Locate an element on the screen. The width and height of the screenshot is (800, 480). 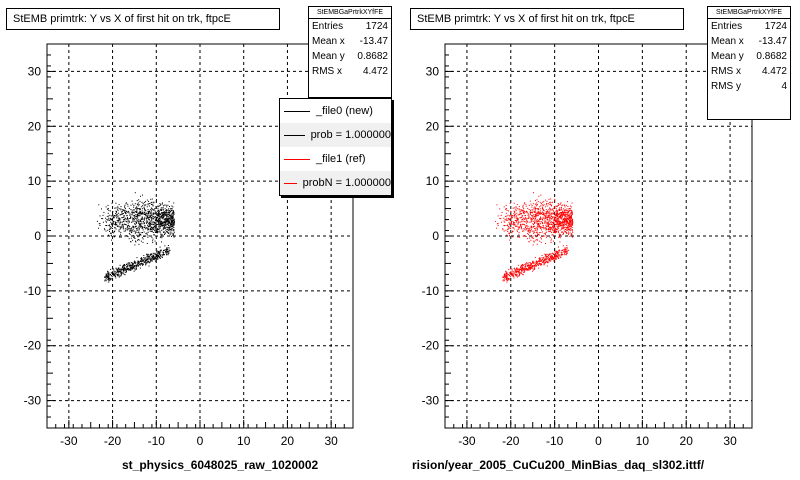
stat-row: Entries 1724 is located at coordinates (749, 26).